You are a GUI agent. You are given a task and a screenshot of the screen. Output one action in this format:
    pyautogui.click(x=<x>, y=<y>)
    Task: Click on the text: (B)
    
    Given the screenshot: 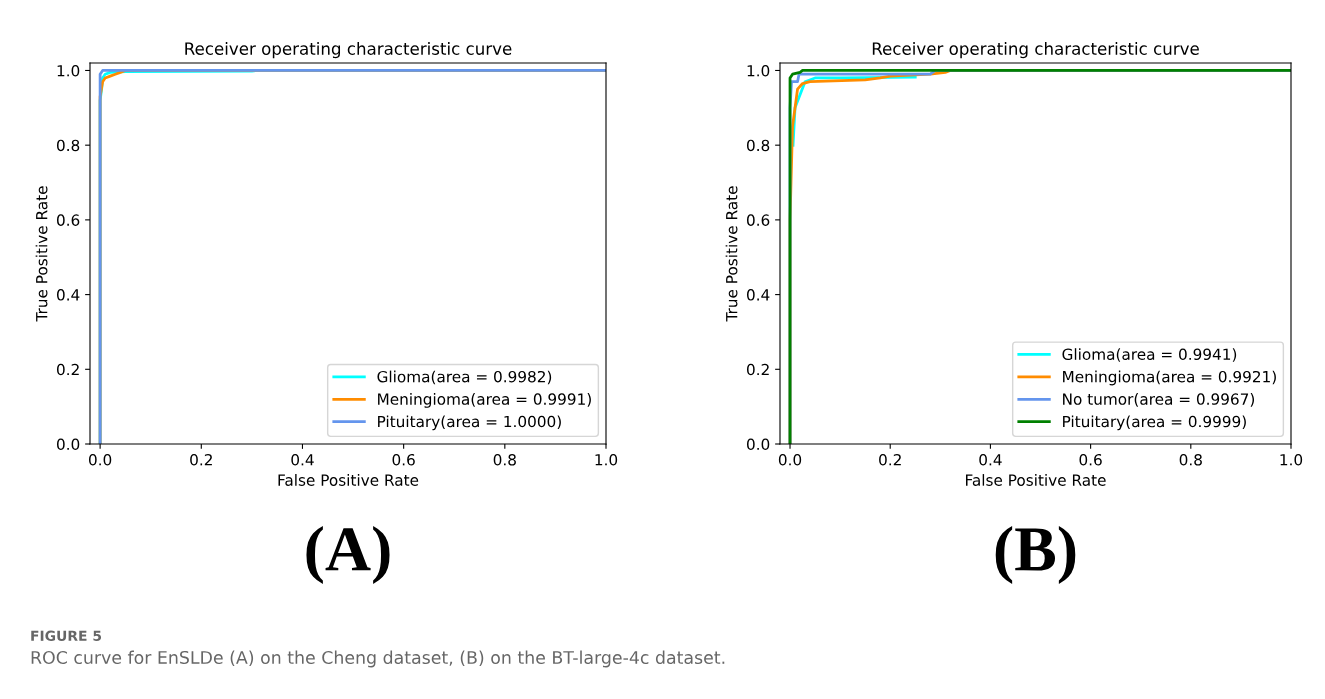 What is the action you would take?
    pyautogui.click(x=1035, y=555)
    